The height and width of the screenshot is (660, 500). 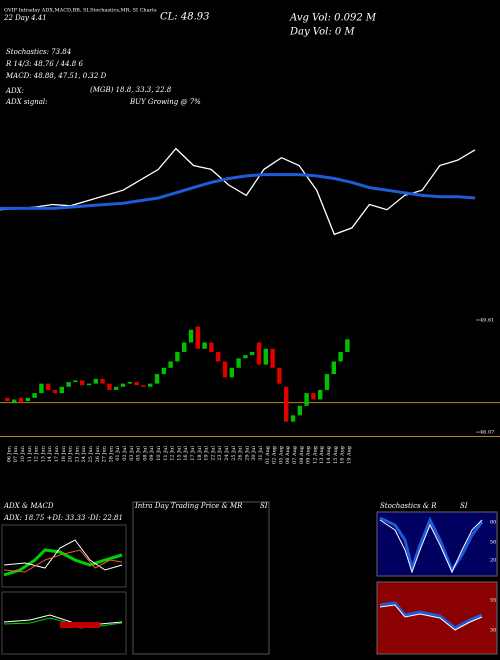 I want to click on x-tick-label: 01 Aug, so click(x=268, y=454).